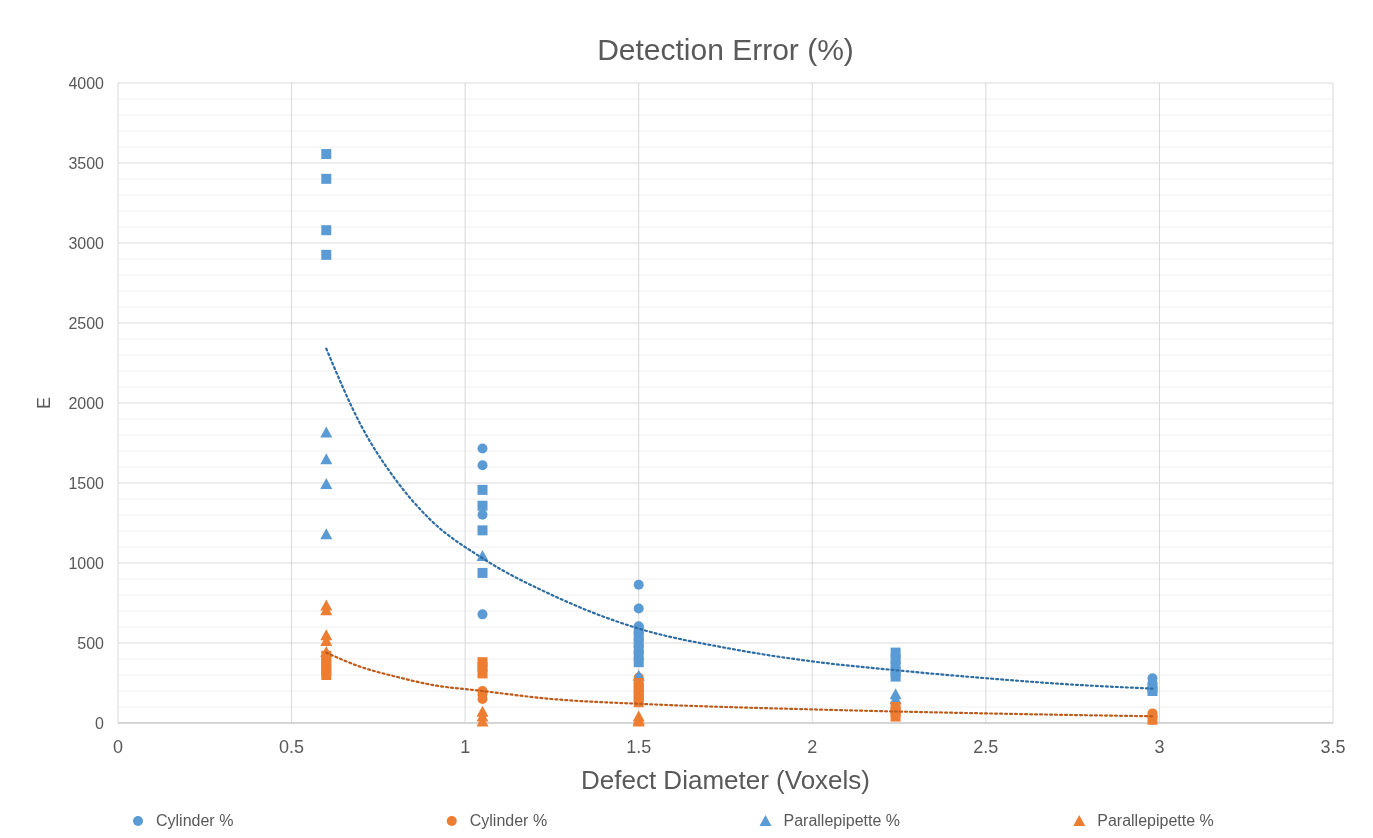 This screenshot has height=838, width=1373. What do you see at coordinates (639, 747) in the screenshot?
I see `x-tick-label: 1.5` at bounding box center [639, 747].